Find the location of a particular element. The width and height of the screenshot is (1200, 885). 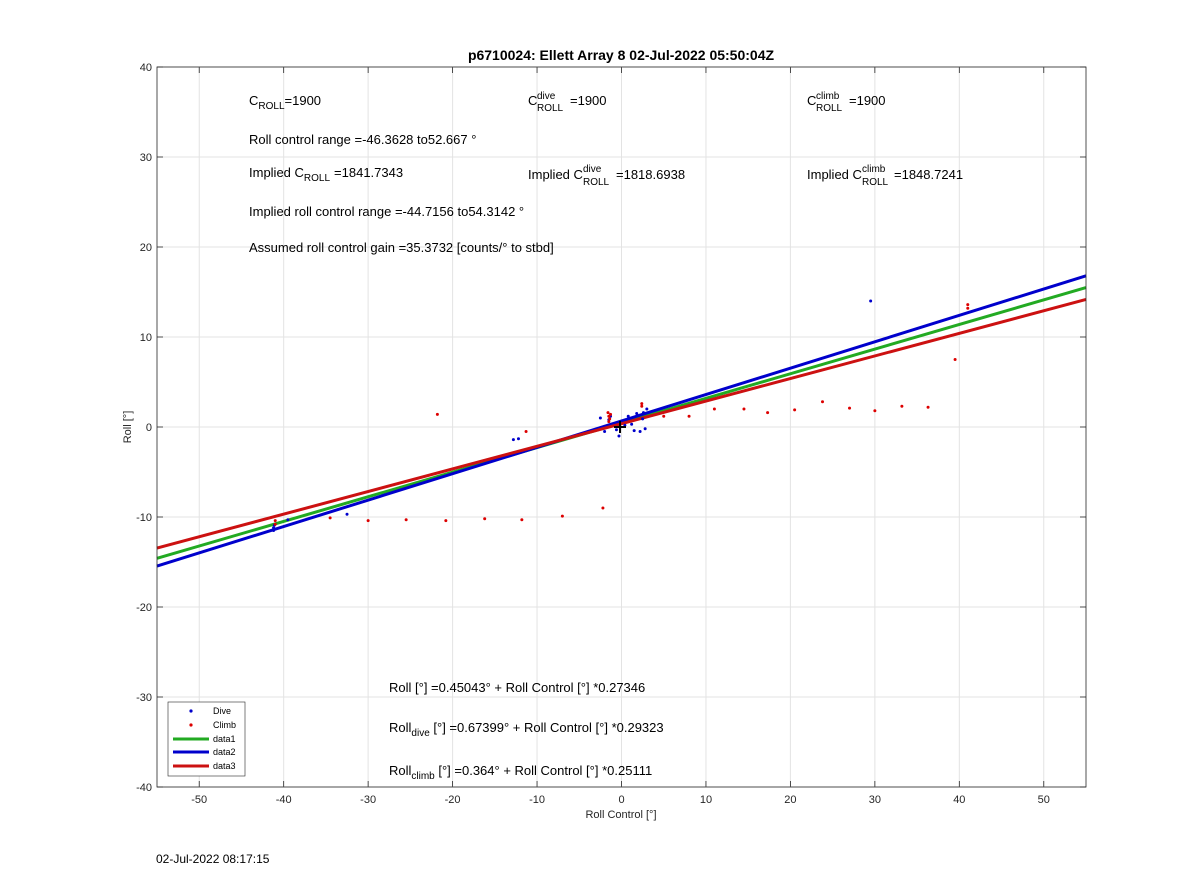

x-tick-label: -40 is located at coordinates (284, 800).